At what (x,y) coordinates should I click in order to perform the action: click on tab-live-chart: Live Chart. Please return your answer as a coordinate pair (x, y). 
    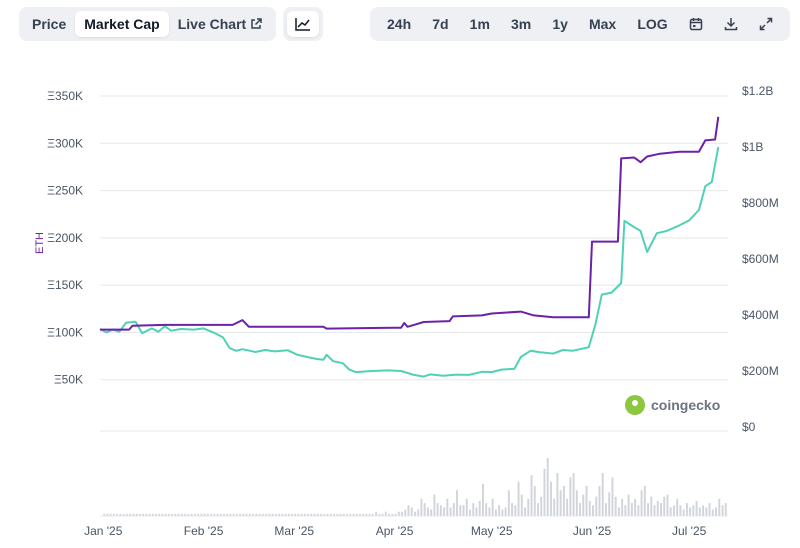
    Looking at the image, I should click on (220, 24).